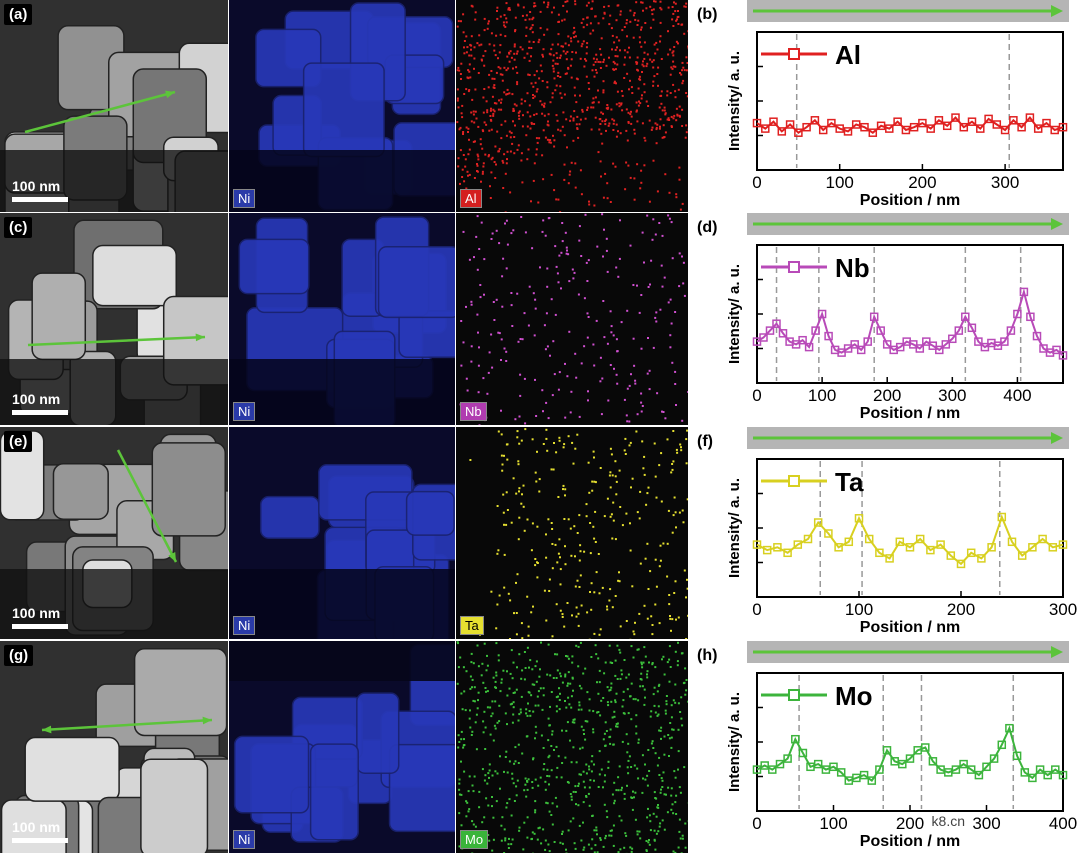 The height and width of the screenshot is (853, 1080). Describe the element at coordinates (910, 540) in the screenshot. I see `series-line` at that location.